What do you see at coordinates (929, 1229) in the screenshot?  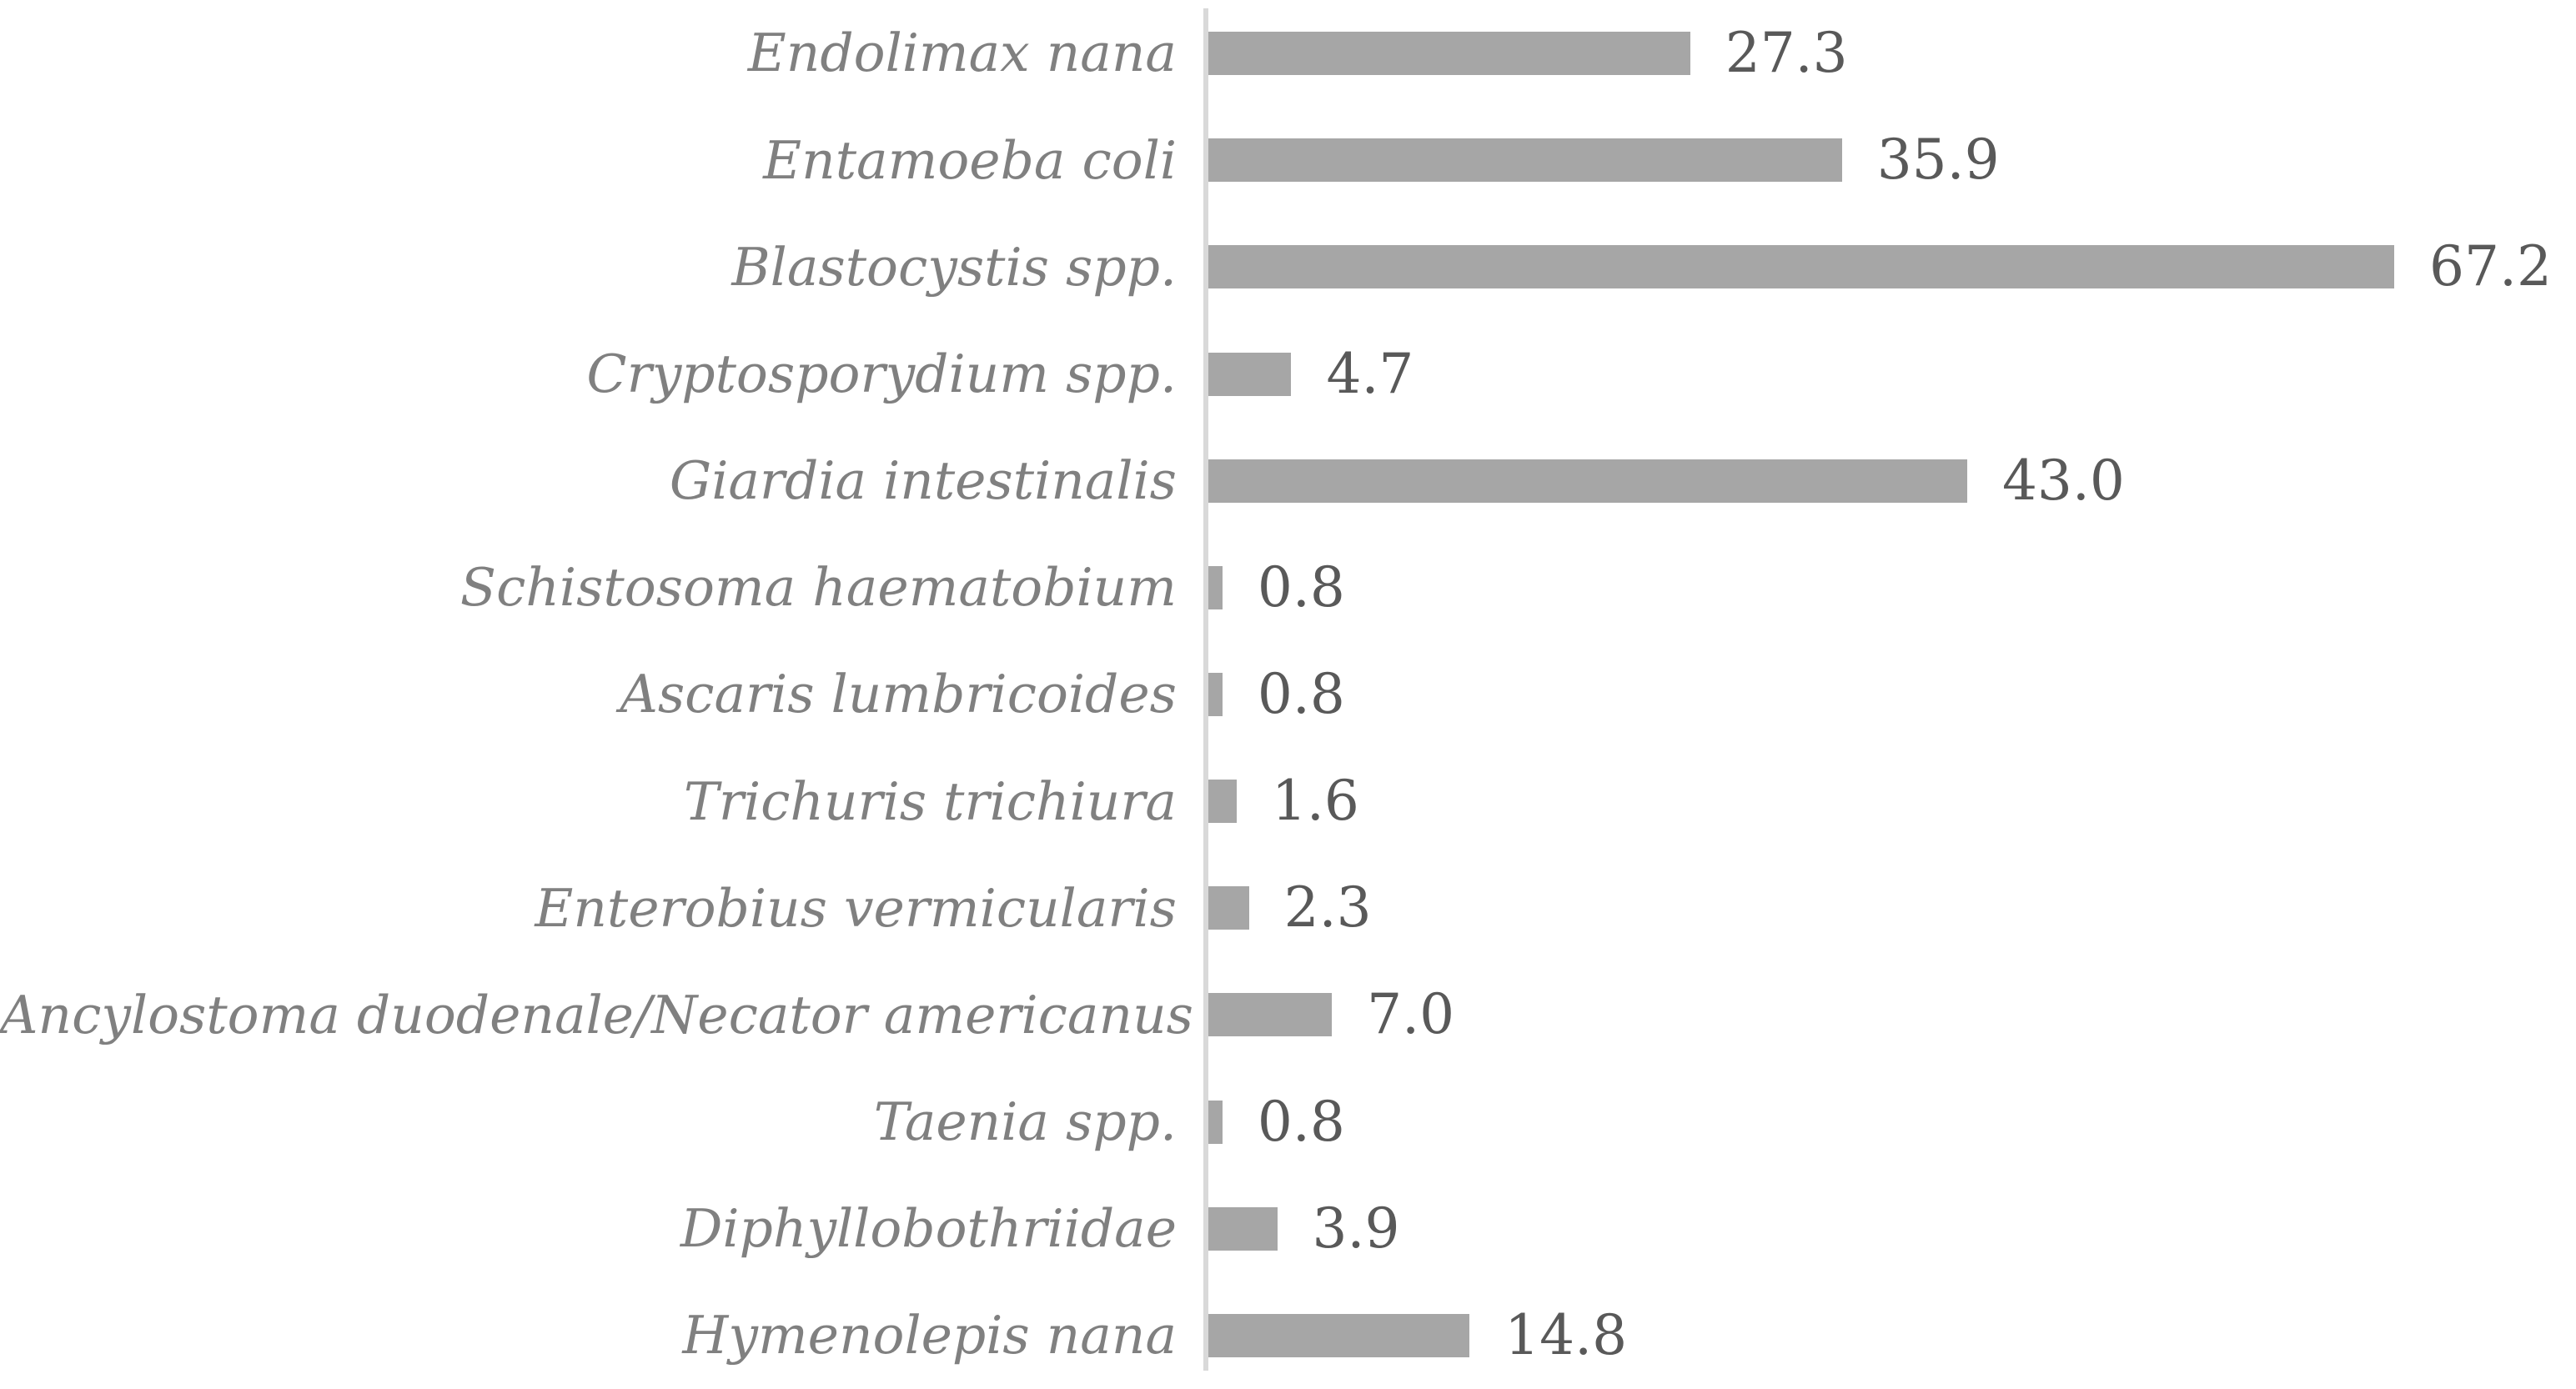 I see `category-label: Diphyllobothriidae` at bounding box center [929, 1229].